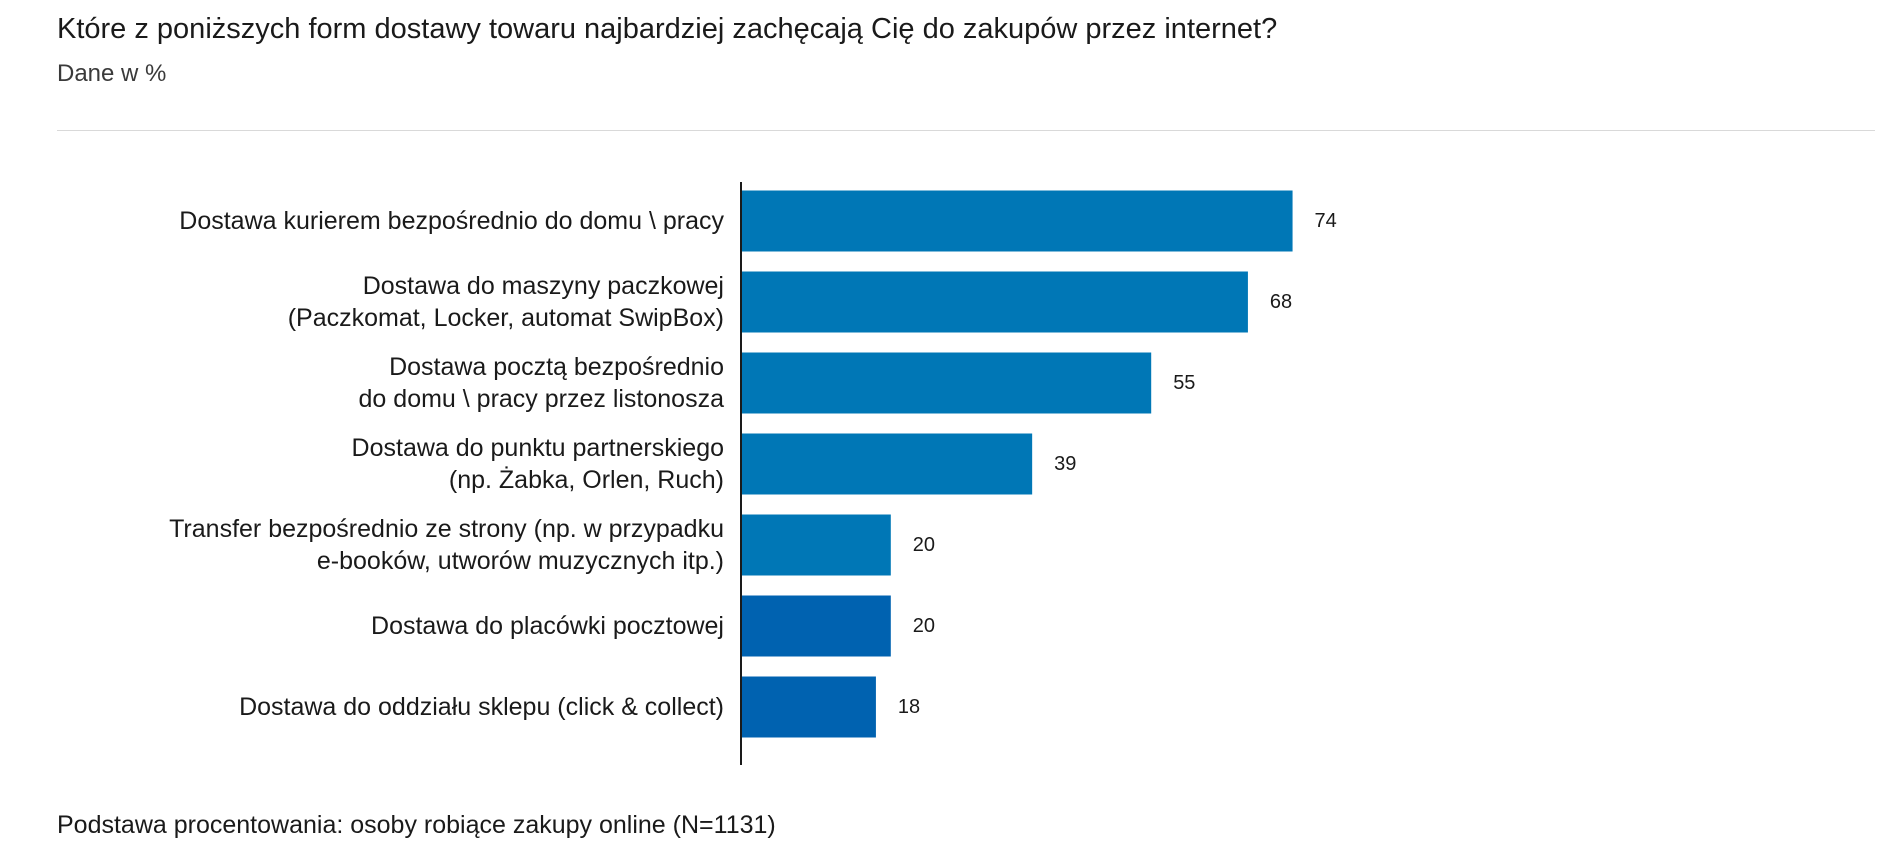 The width and height of the screenshot is (1895, 844). I want to click on category-label-2-line-2: (Paczkomat, Locker, automat SwipBox), so click(506, 318).